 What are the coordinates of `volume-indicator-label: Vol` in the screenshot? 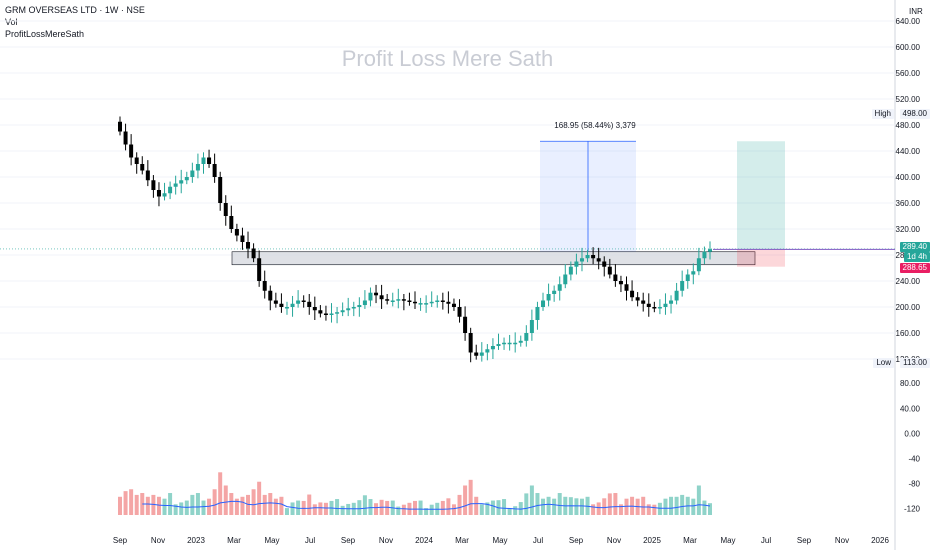 It's located at (11, 22).